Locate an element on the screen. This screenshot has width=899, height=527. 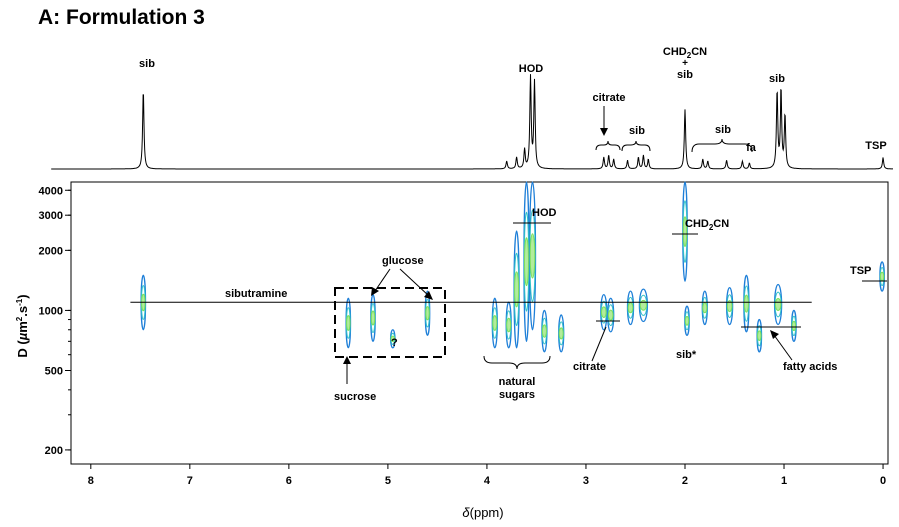
label-hod: HOD is located at coordinates (544, 213).